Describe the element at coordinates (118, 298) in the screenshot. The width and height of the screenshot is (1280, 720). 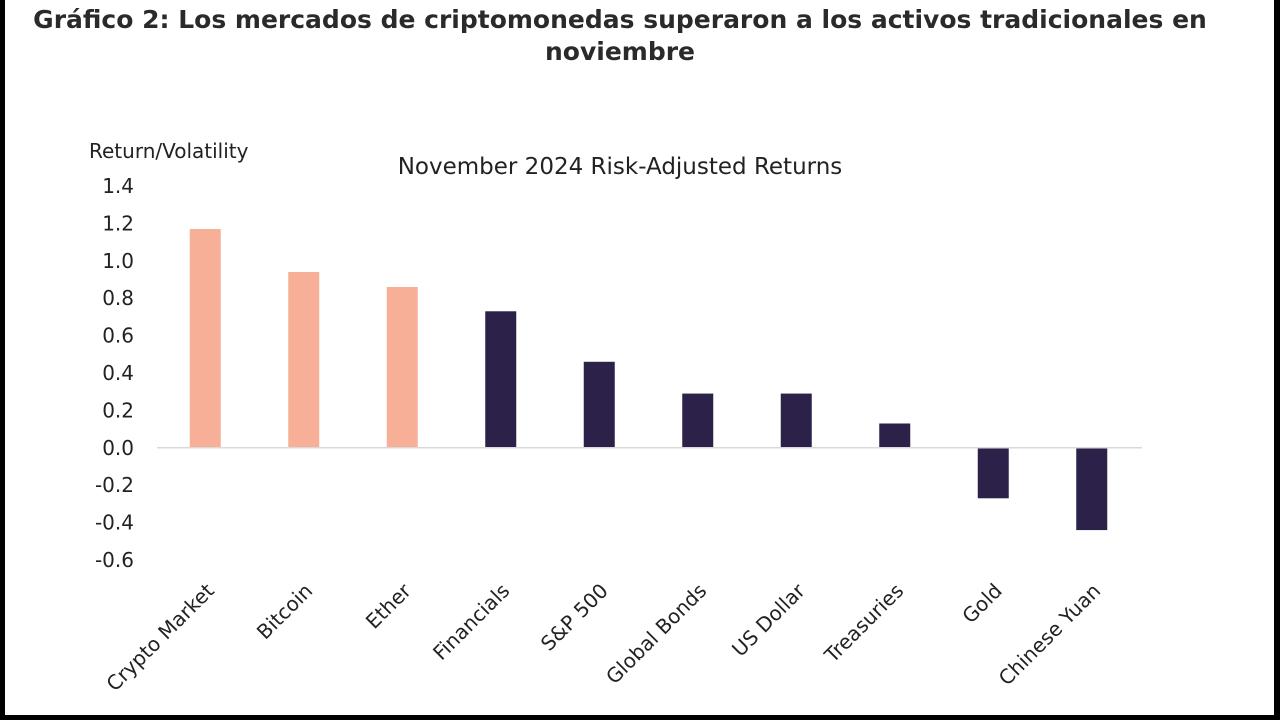
I see `y-tick-label: 0.8` at that location.